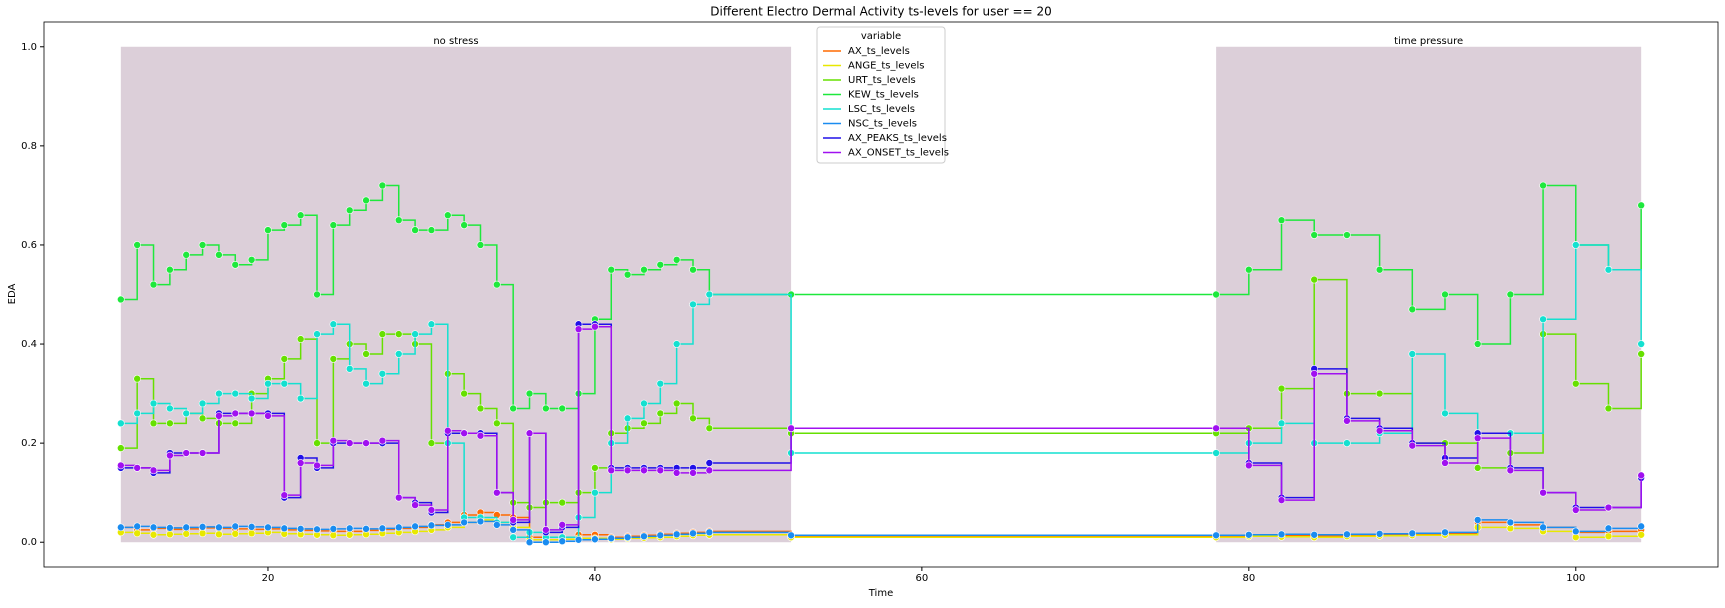  What do you see at coordinates (880, 593) in the screenshot?
I see `x-axis-label: Time` at bounding box center [880, 593].